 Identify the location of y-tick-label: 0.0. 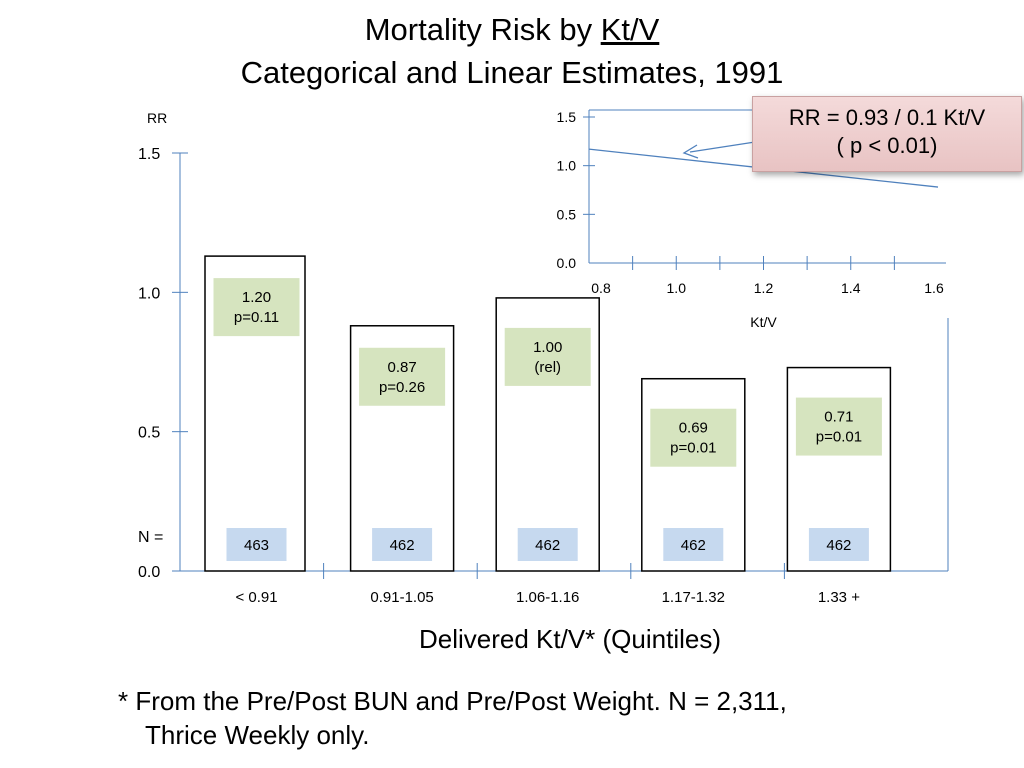
(149, 572).